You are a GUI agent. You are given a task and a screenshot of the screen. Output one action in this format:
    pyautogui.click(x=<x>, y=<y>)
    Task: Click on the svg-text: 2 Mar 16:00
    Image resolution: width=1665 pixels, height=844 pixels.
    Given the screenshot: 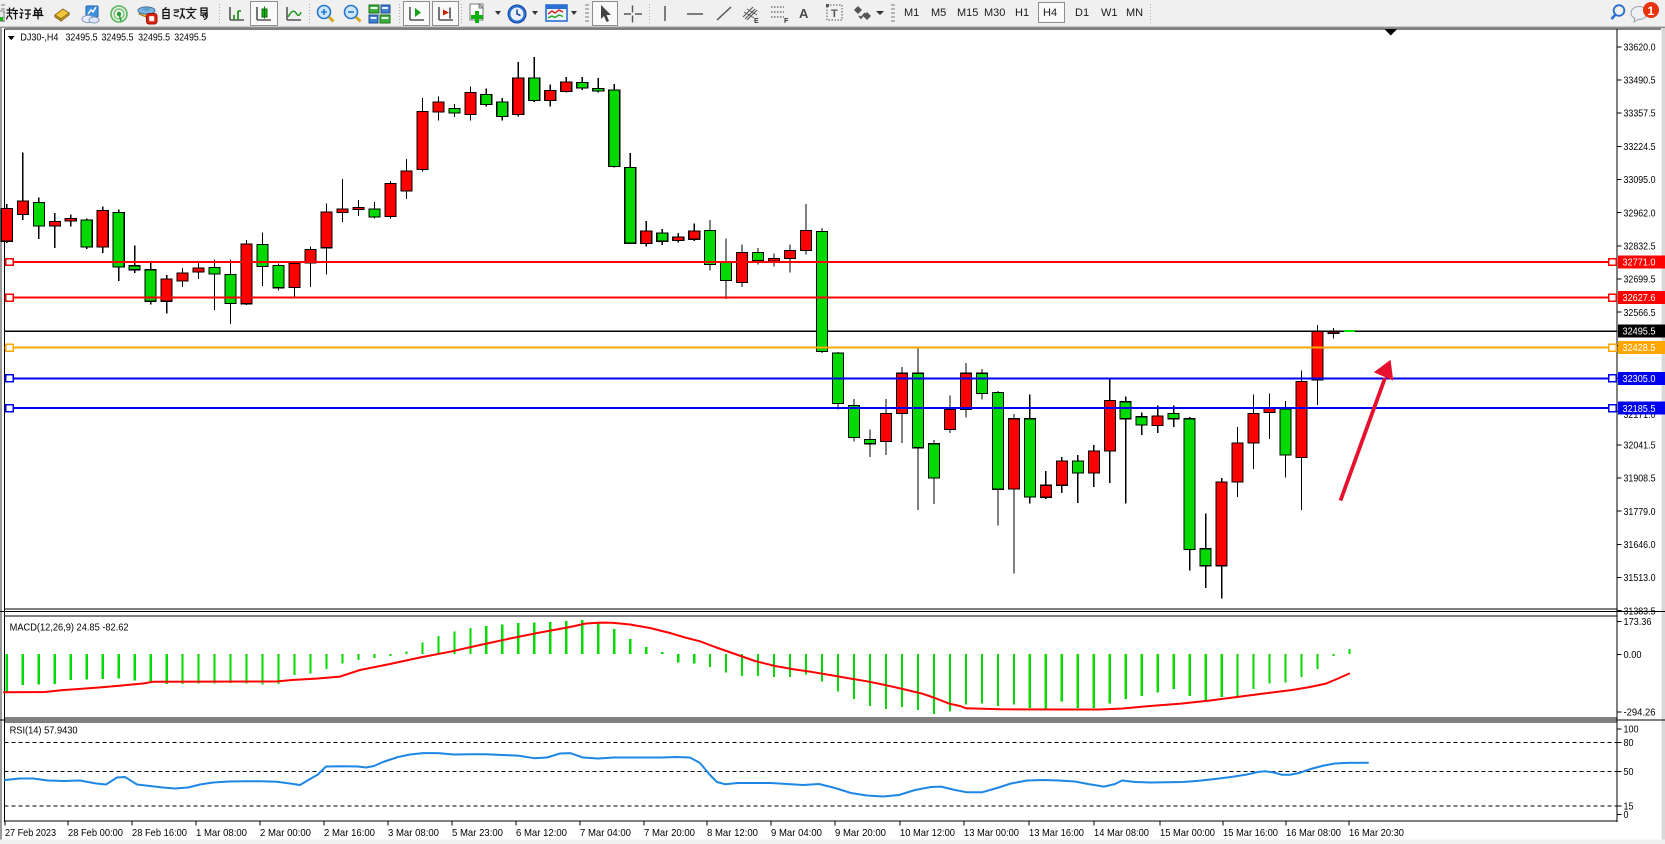 What is the action you would take?
    pyautogui.click(x=349, y=833)
    